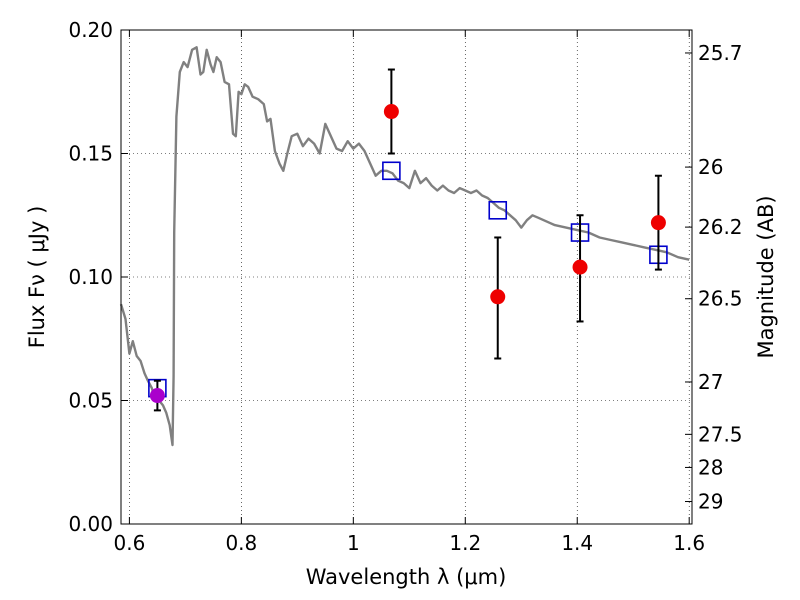  What do you see at coordinates (90, 30) in the screenshot?
I see `y-tick-label: 0.20` at bounding box center [90, 30].